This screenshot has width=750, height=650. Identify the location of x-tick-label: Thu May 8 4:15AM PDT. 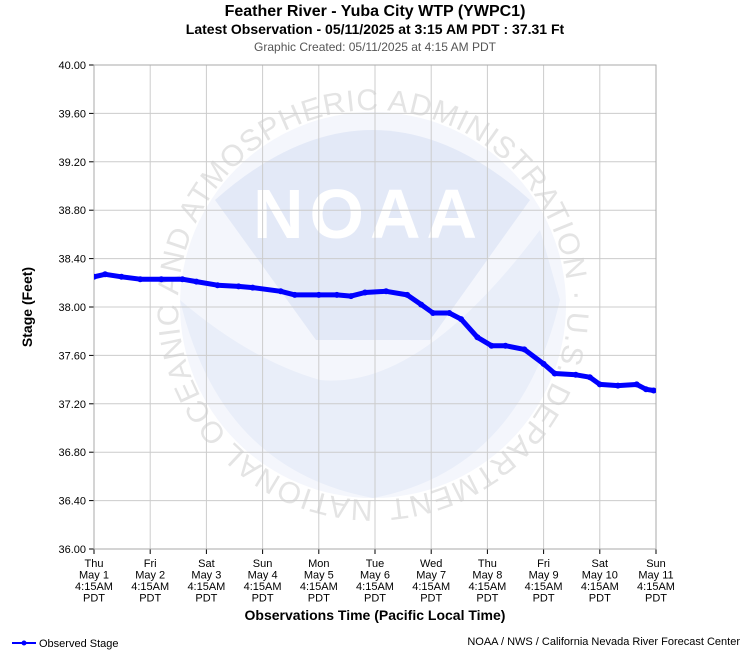
(487, 581).